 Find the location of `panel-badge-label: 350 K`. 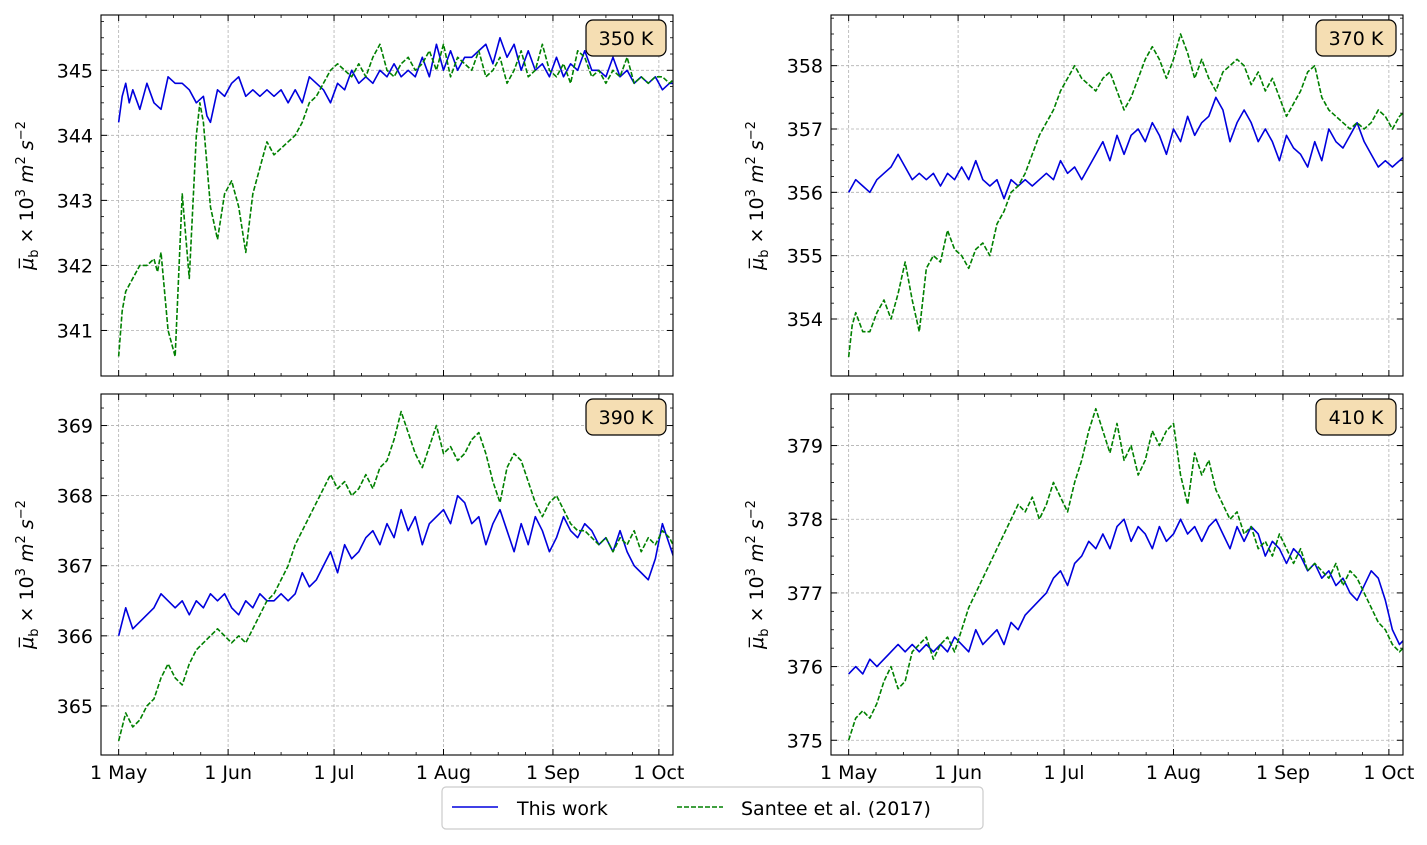

panel-badge-label: 350 K is located at coordinates (626, 39).